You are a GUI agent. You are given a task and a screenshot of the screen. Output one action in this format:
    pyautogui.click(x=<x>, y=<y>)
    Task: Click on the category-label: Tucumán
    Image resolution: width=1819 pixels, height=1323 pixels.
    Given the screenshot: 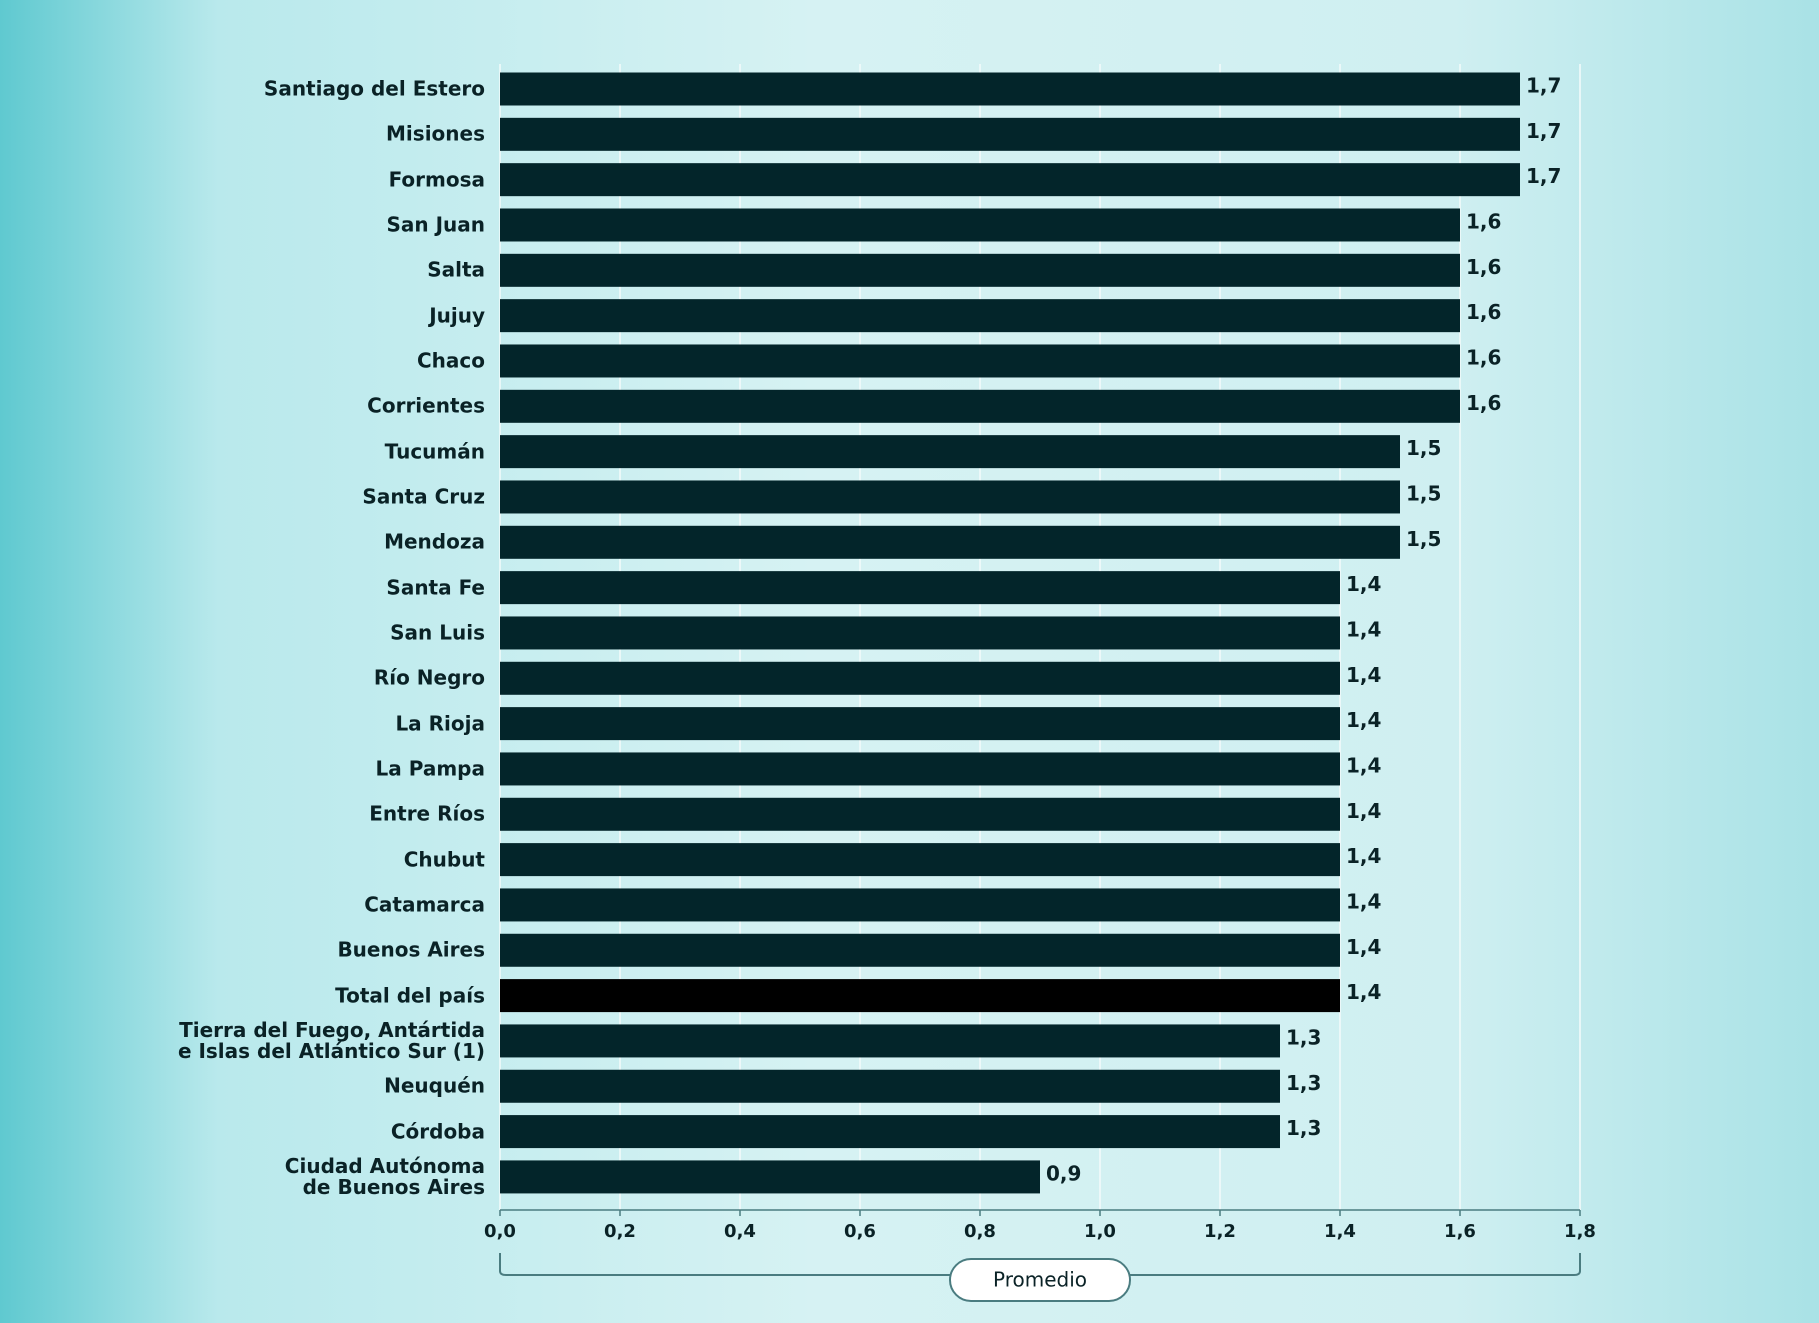 What is the action you would take?
    pyautogui.click(x=434, y=451)
    